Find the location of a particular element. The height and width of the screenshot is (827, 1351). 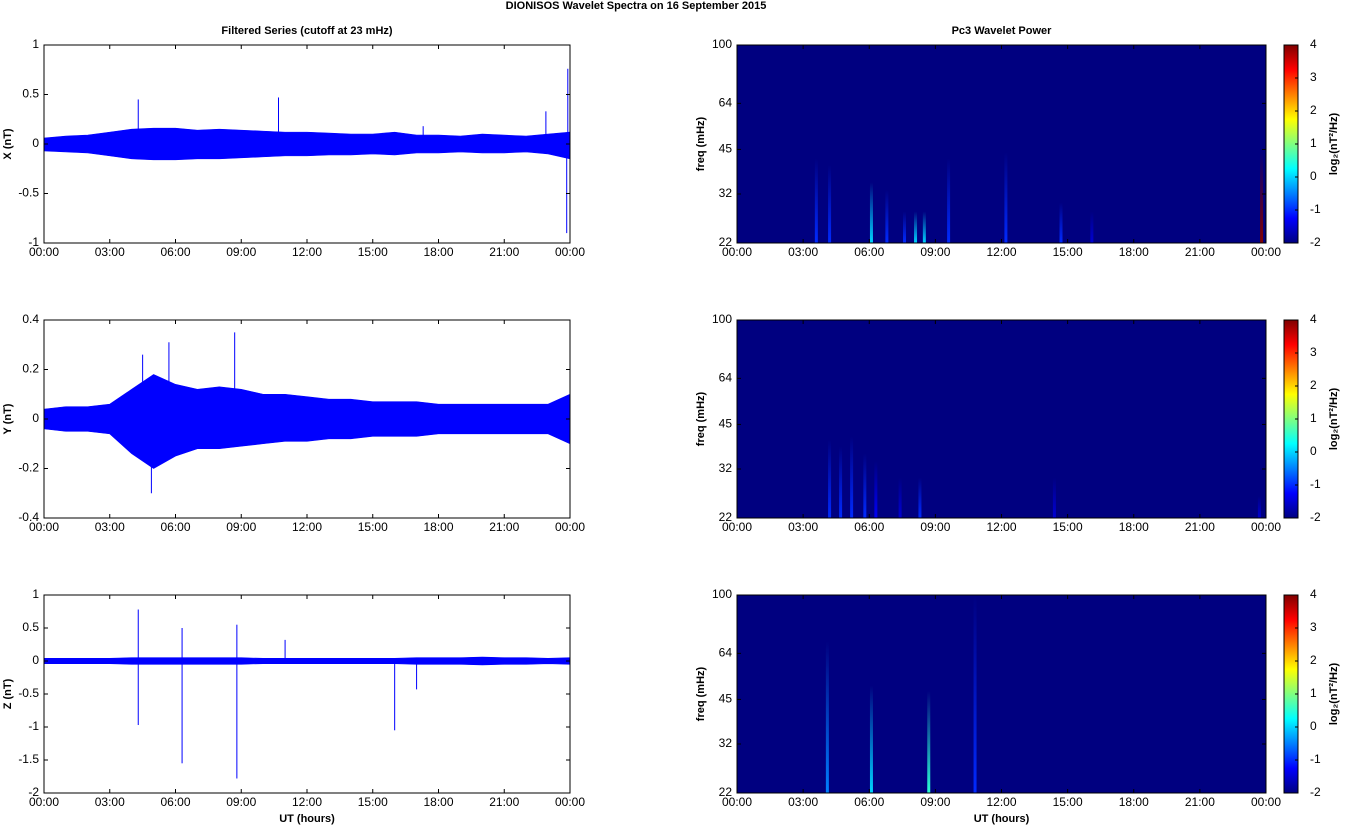

y-tick-label: -1.5 is located at coordinates (28, 759).